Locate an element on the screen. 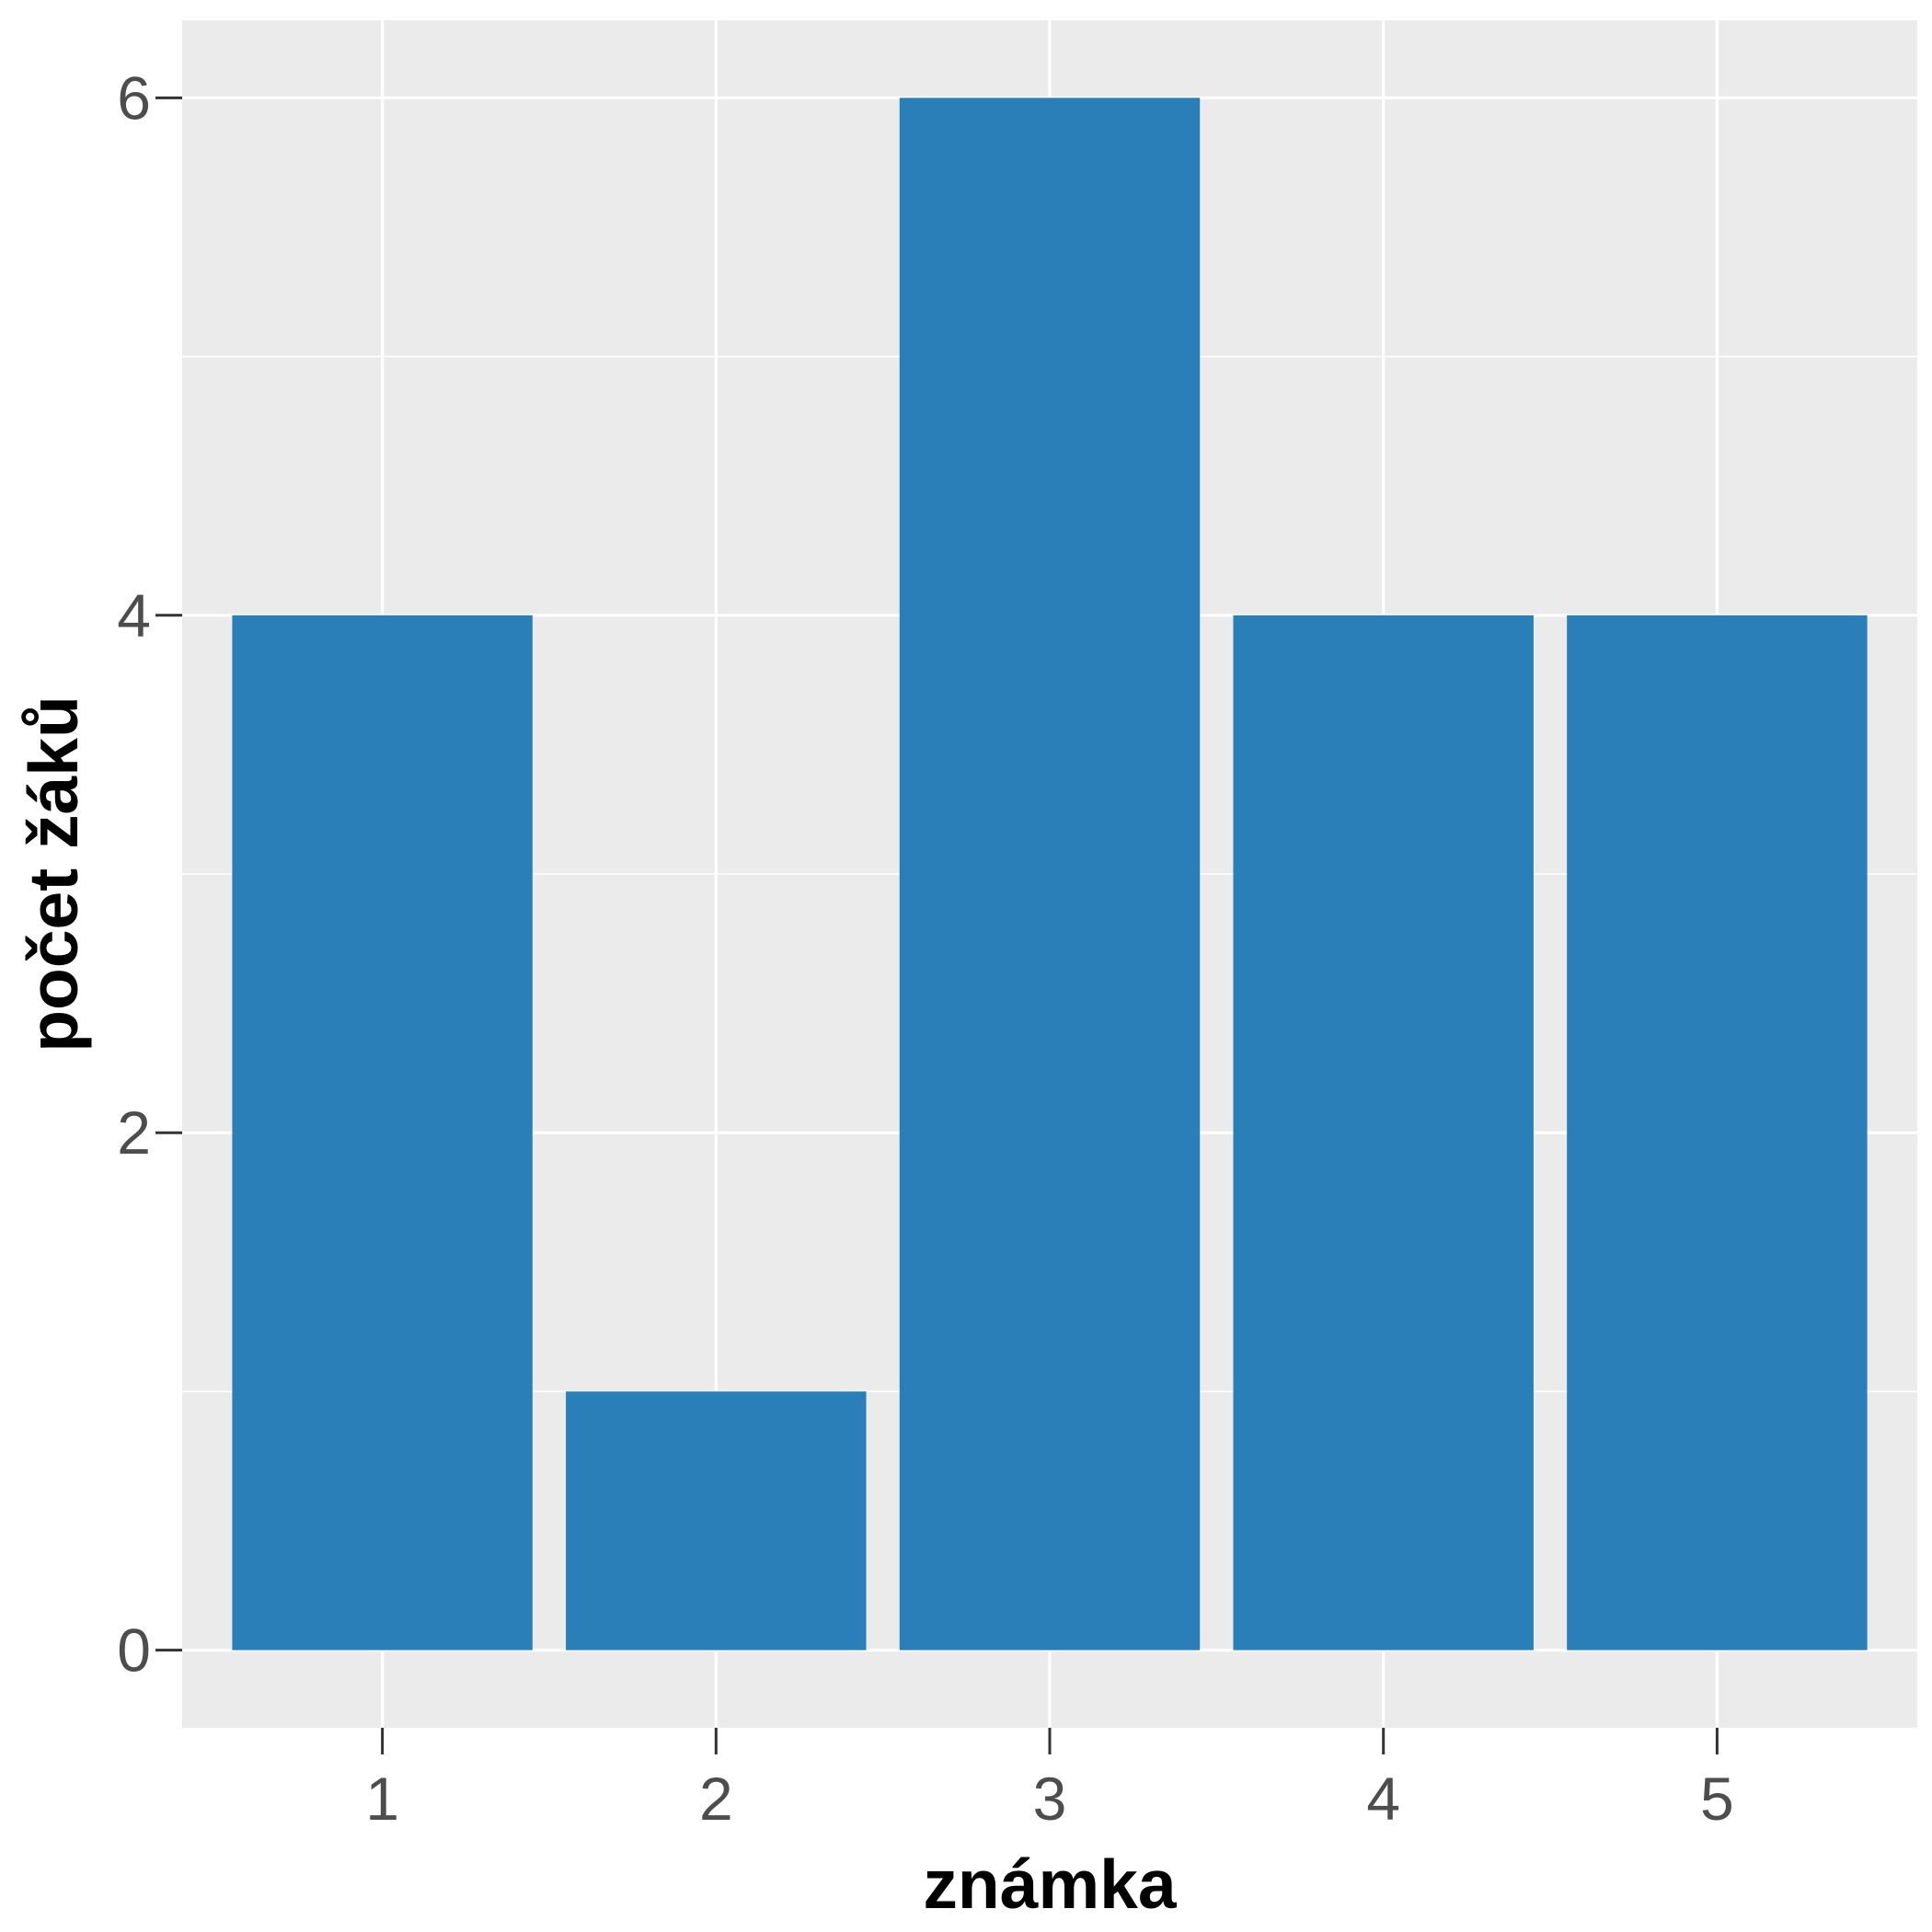  y-tick-label: 2 is located at coordinates (134, 1132).